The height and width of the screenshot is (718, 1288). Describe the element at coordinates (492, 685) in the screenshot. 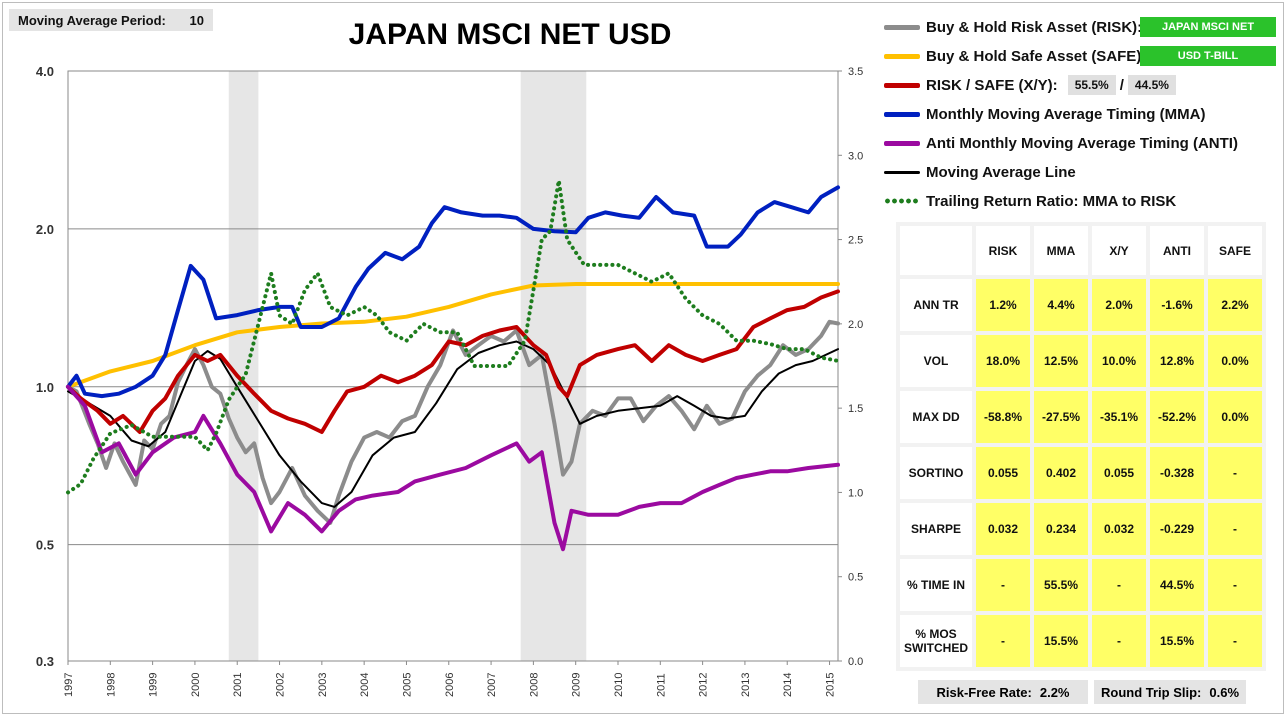

I see `x-tick-label: 2007` at that location.